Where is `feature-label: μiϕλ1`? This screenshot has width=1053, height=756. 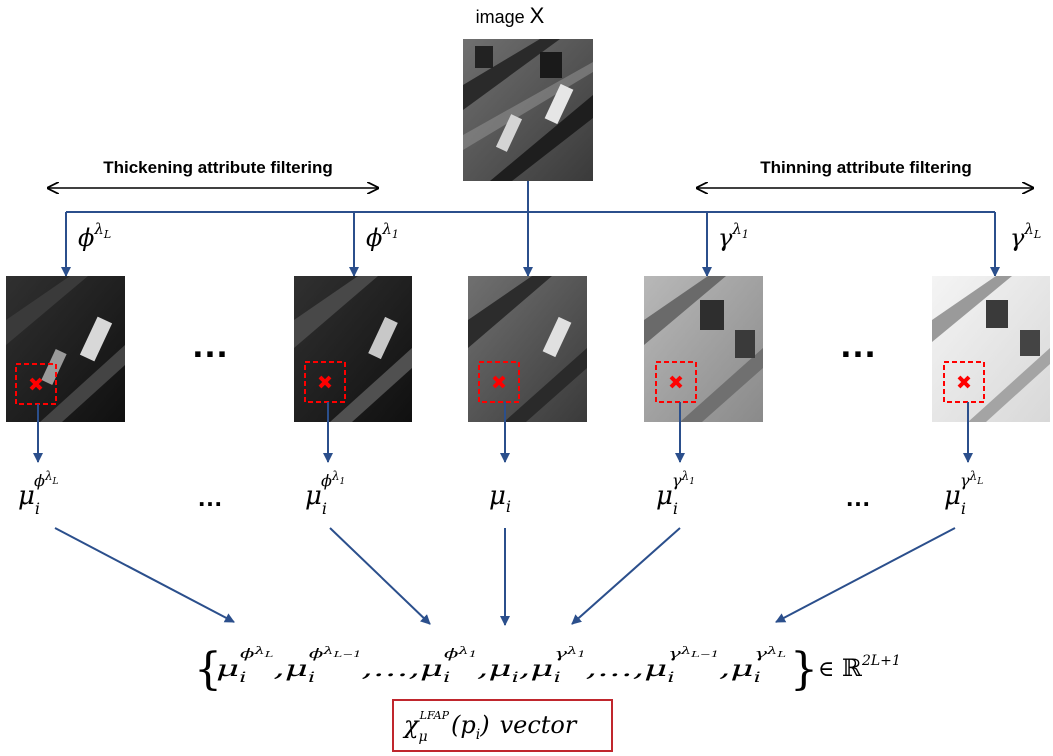 feature-label: μiϕλ1 is located at coordinates (325, 493).